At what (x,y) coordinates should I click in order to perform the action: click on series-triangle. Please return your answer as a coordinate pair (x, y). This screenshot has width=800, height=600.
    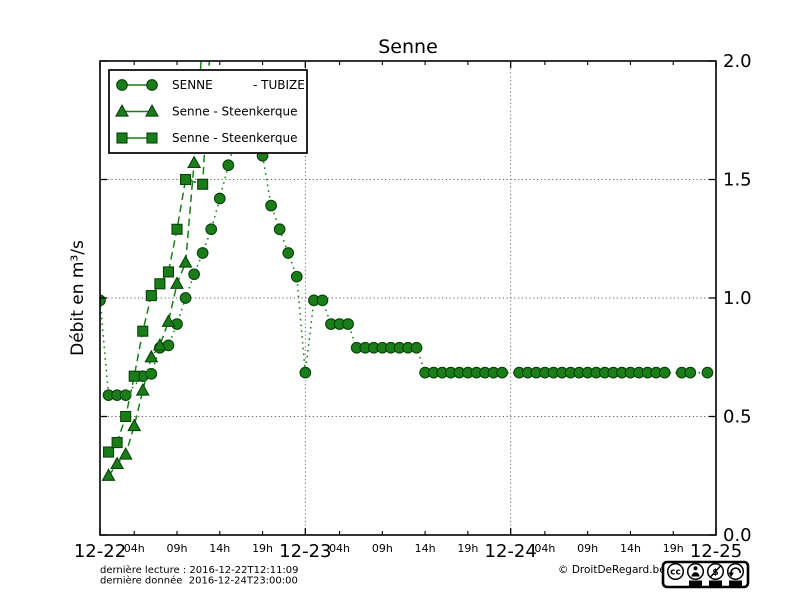
    Looking at the image, I should click on (155, 256).